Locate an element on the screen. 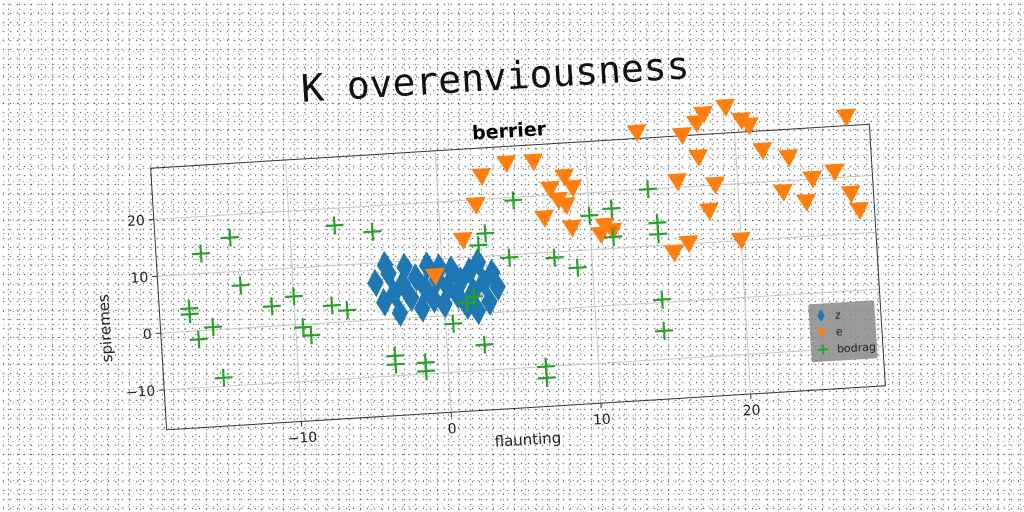 The image size is (1024, 512). legend-label-bodrag: bodrag is located at coordinates (857, 347).